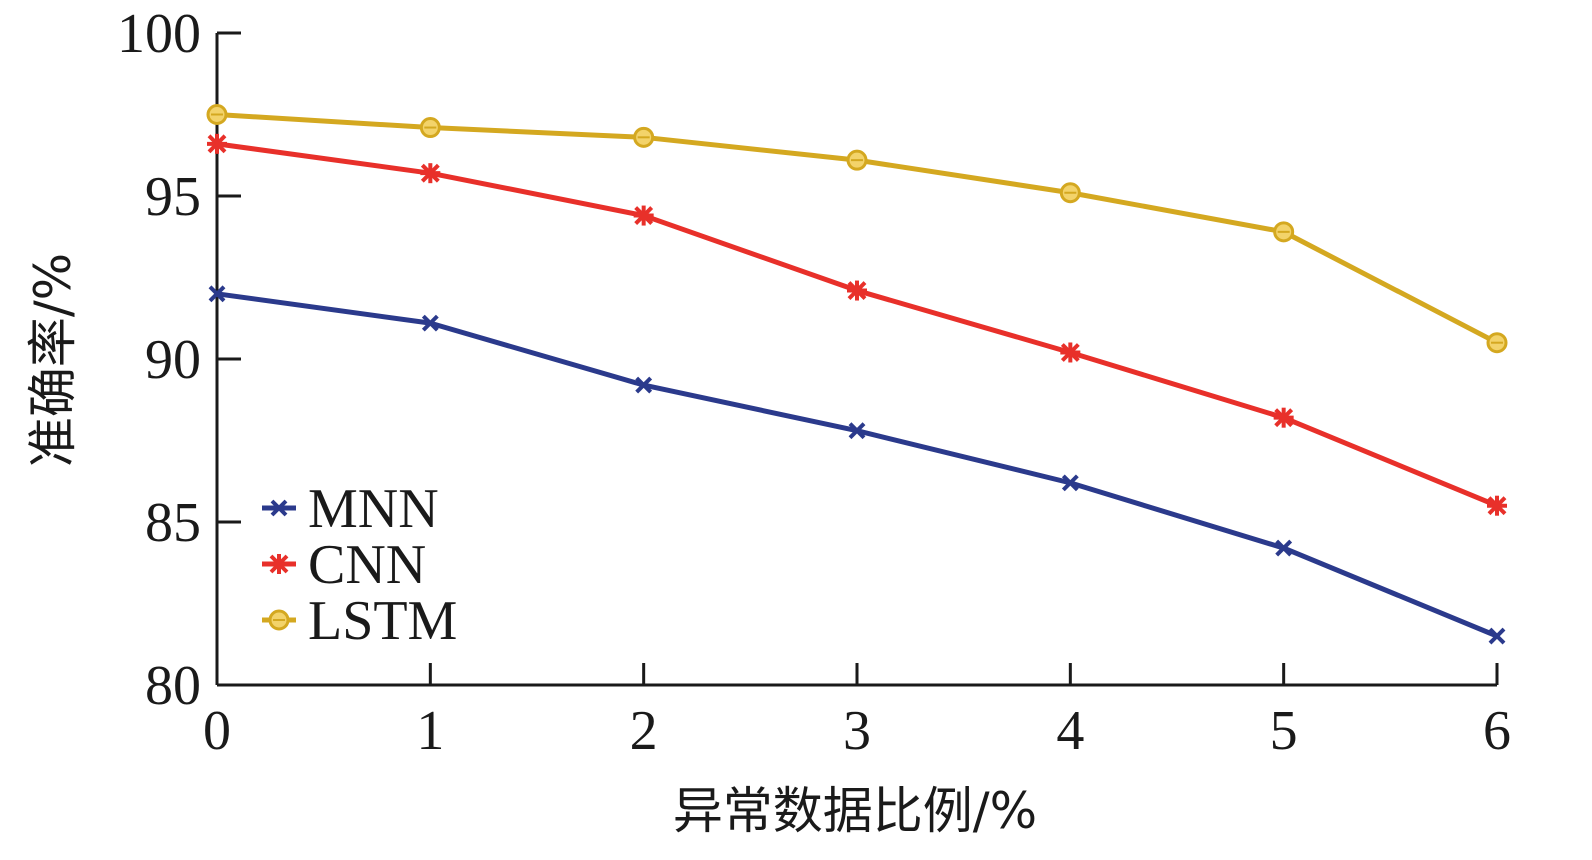 The height and width of the screenshot is (860, 1592). Describe the element at coordinates (382, 621) in the screenshot. I see `legend-label-lstm: LSTM` at that location.